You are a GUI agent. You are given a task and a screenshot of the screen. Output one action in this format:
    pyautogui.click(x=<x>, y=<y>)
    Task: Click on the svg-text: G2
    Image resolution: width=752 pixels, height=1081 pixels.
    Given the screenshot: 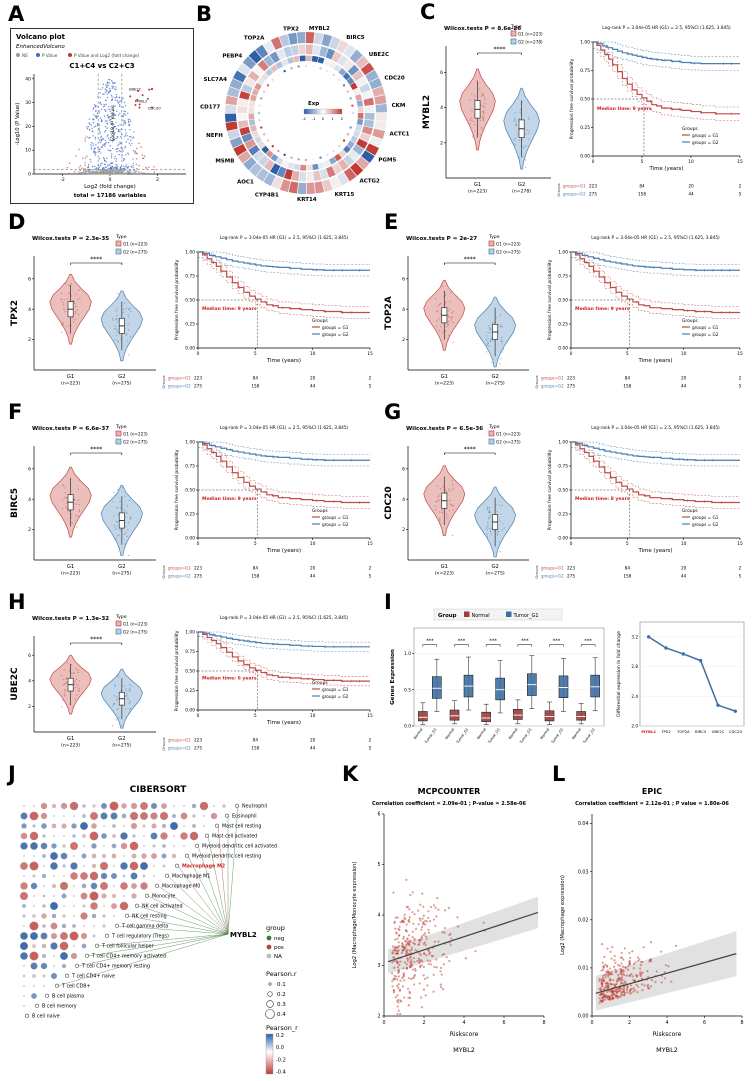 What is the action you would take?
    pyautogui.click(x=121, y=567)
    